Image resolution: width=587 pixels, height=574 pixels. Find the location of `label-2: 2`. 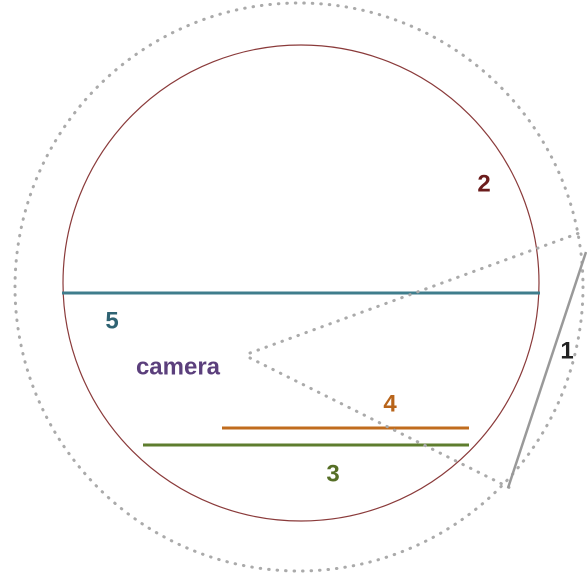

label-2: 2 is located at coordinates (483, 183).